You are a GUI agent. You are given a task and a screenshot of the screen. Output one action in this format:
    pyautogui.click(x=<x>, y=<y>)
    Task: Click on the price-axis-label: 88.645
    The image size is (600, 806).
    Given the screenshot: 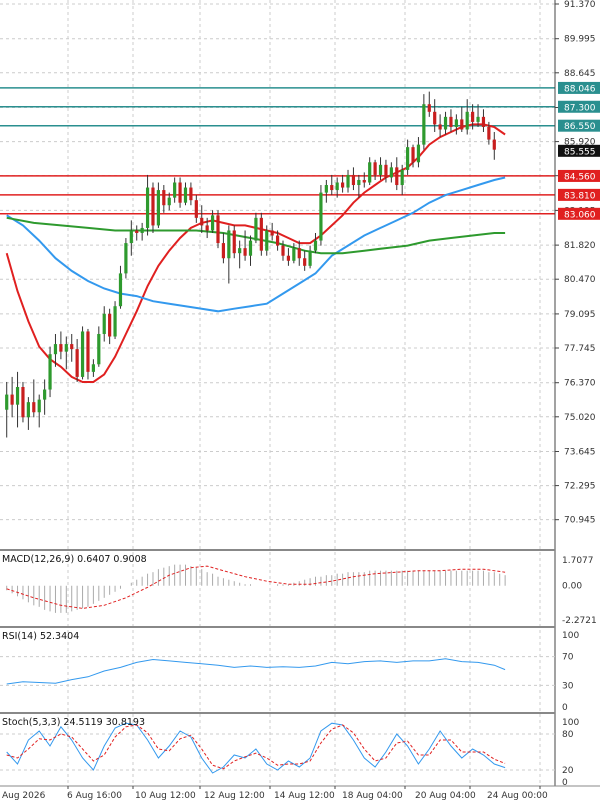 What is the action you would take?
    pyautogui.click(x=580, y=74)
    